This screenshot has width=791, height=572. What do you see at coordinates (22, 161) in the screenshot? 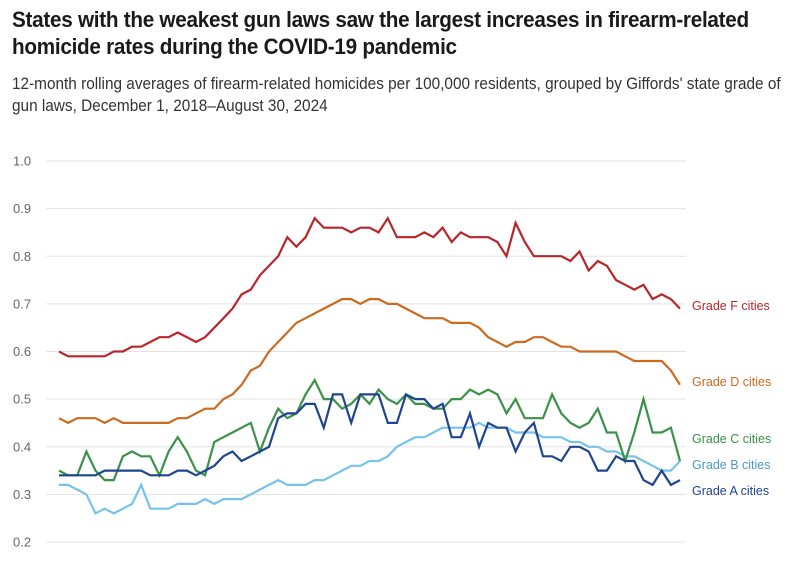
I see `y-tick-label: 1.0` at bounding box center [22, 161].